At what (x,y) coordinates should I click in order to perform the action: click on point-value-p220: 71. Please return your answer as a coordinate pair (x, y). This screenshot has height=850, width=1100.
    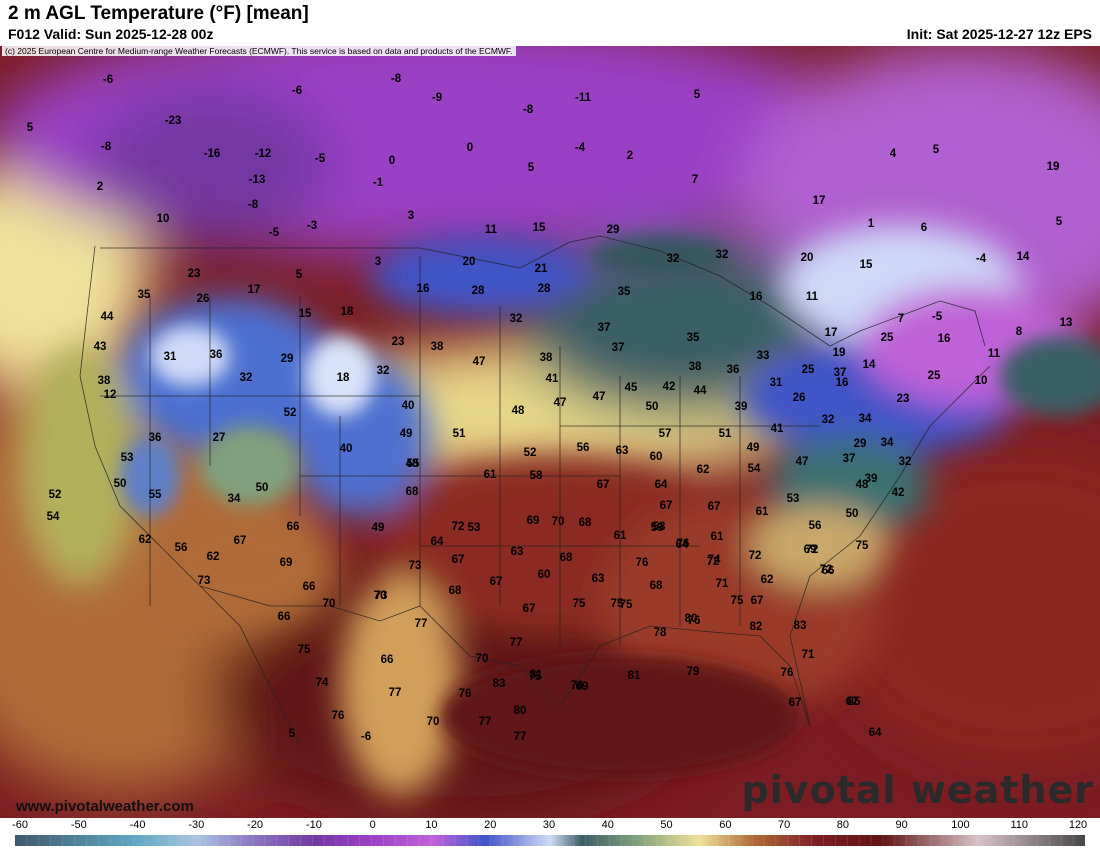
    Looking at the image, I should click on (808, 655).